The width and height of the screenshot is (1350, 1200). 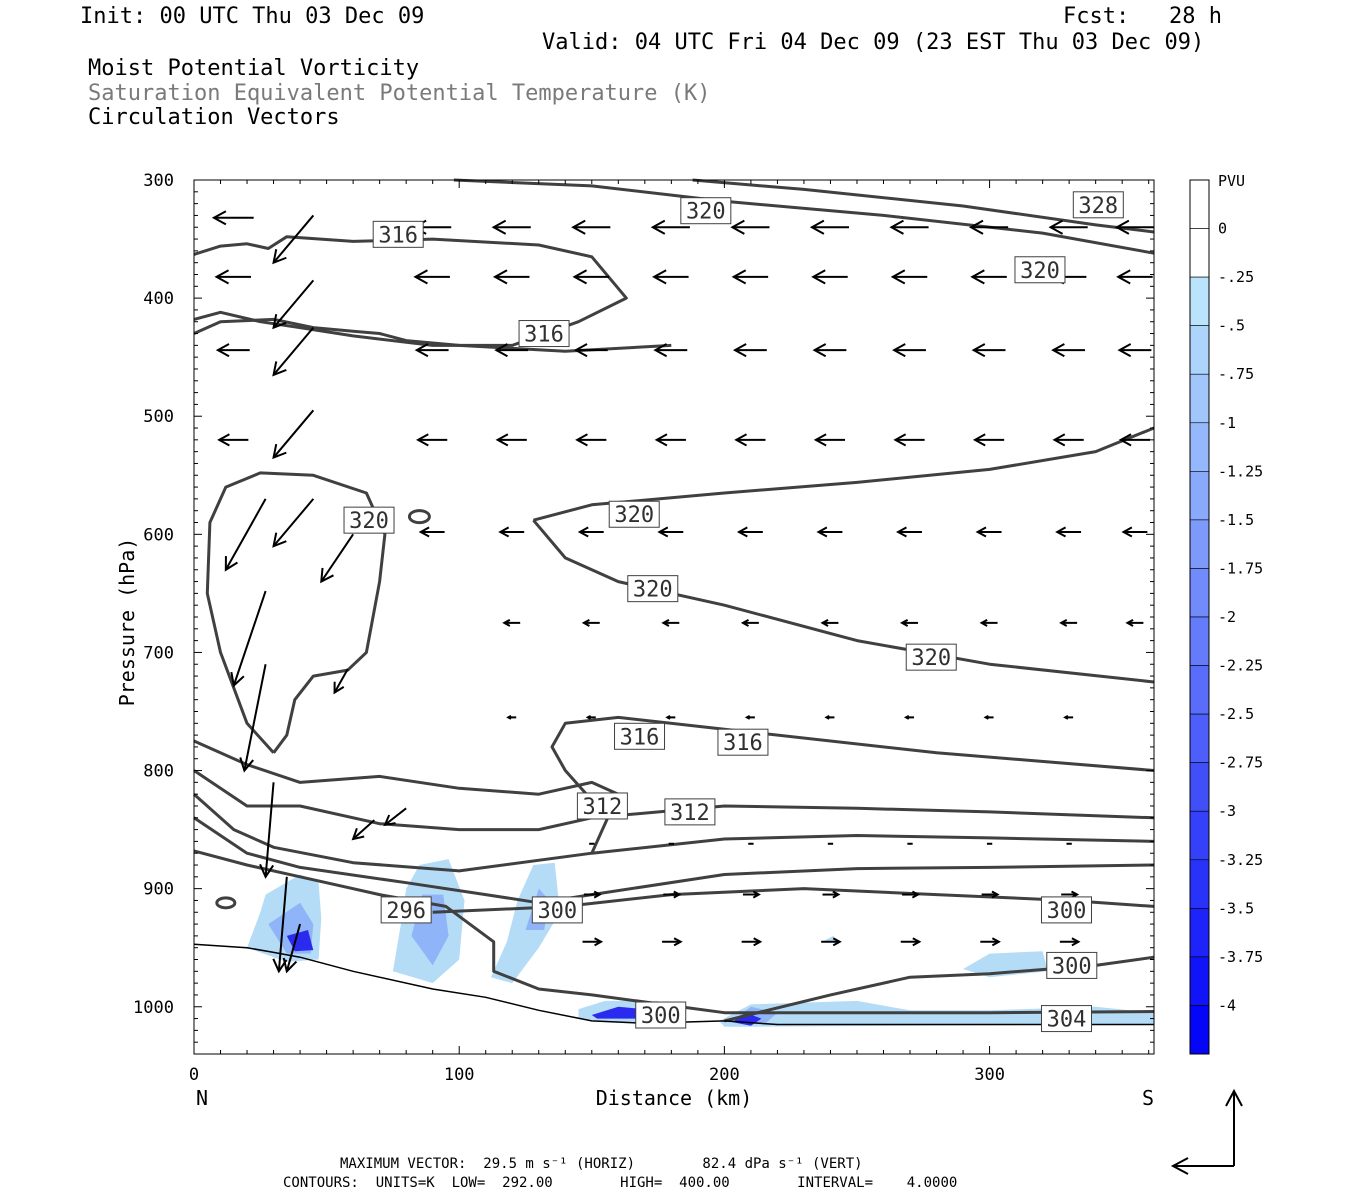 I want to click on y-tick-label: 500, so click(x=158, y=417).